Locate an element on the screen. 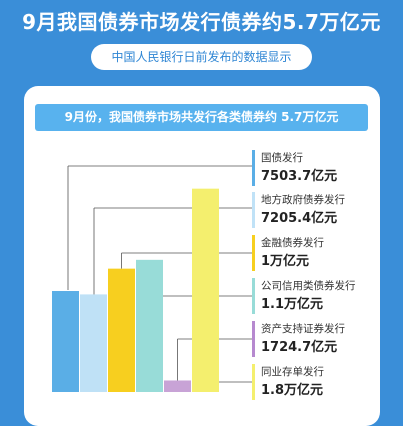 The height and width of the screenshot is (426, 403). legend-label-3: 金融债券发行 is located at coordinates (292, 242).